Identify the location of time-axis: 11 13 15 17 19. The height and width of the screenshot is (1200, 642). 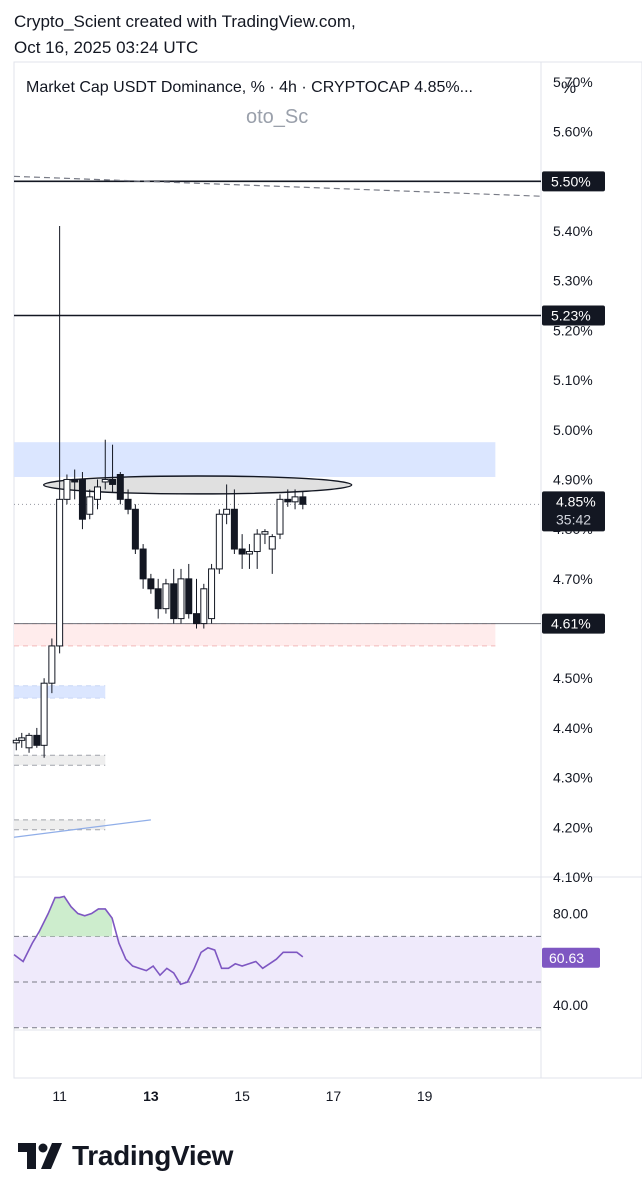
(242, 1096).